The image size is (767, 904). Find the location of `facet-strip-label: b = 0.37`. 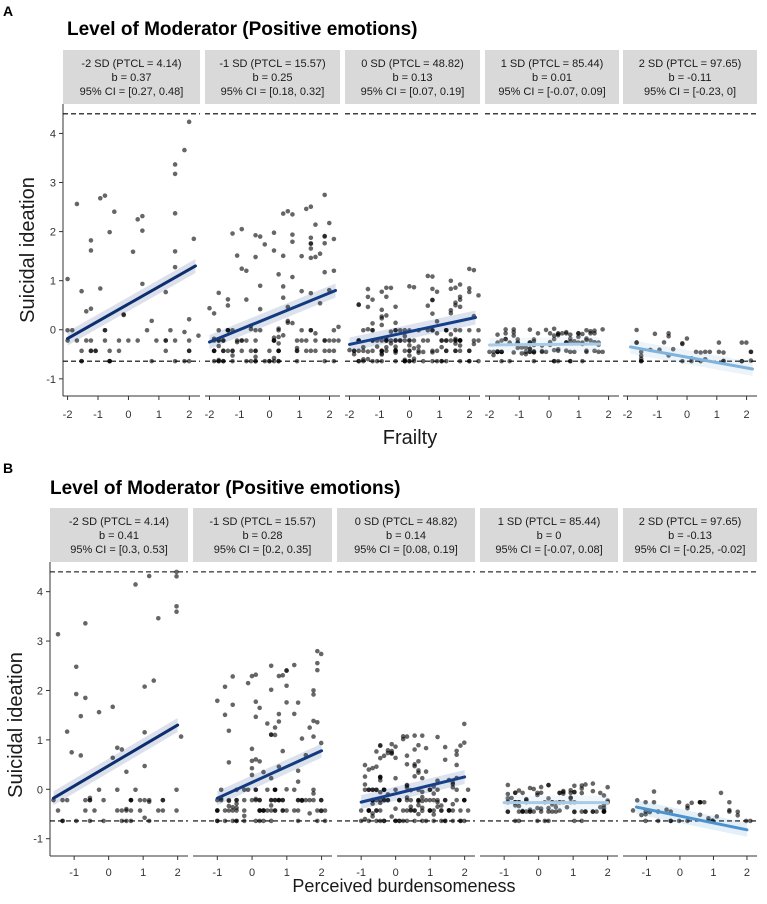

facet-strip-label: b = 0.37 is located at coordinates (131, 78).